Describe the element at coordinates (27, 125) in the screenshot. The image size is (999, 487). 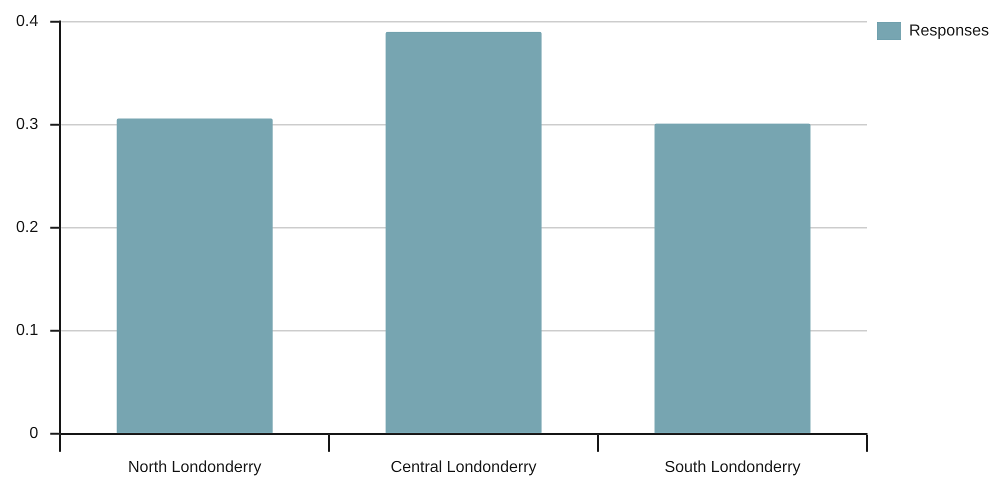
I see `y-tick-label: 0.3` at that location.